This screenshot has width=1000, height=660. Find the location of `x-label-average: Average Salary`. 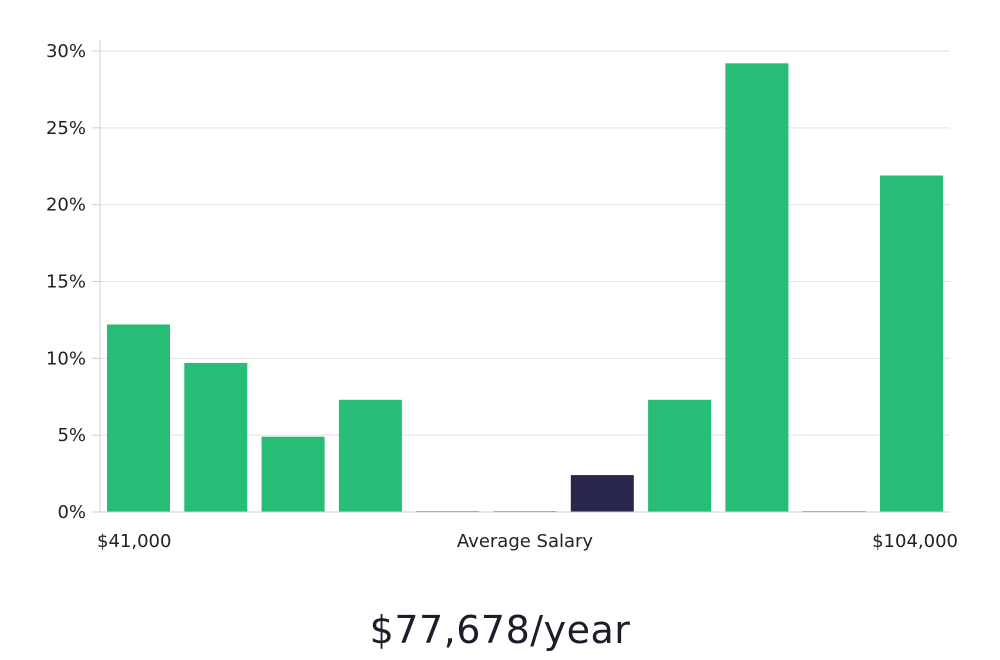

x-label-average: Average Salary is located at coordinates (525, 541).